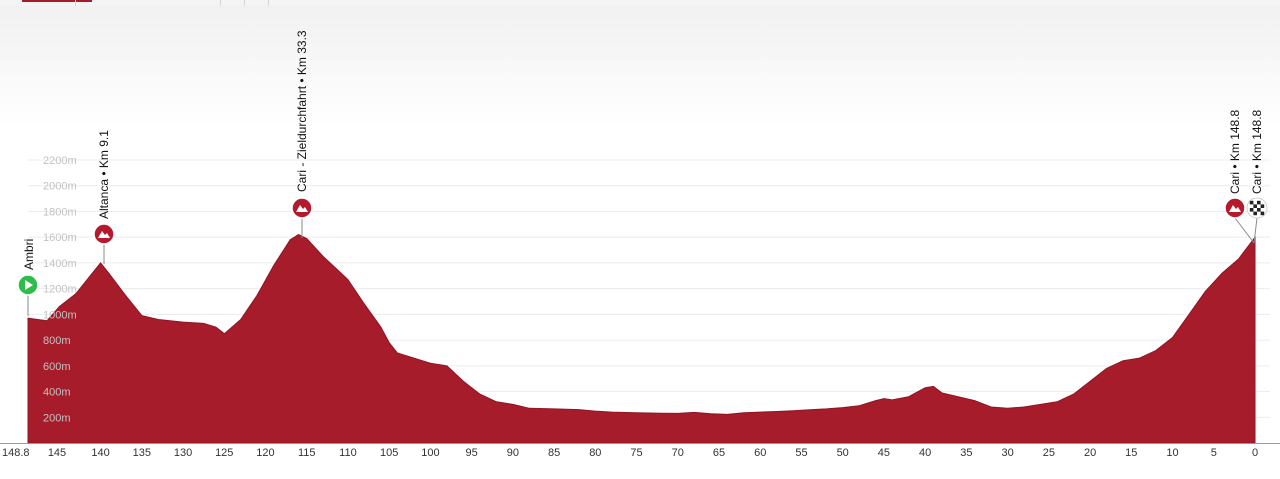  Describe the element at coordinates (554, 453) in the screenshot. I see `x-tick-label: 85` at that location.